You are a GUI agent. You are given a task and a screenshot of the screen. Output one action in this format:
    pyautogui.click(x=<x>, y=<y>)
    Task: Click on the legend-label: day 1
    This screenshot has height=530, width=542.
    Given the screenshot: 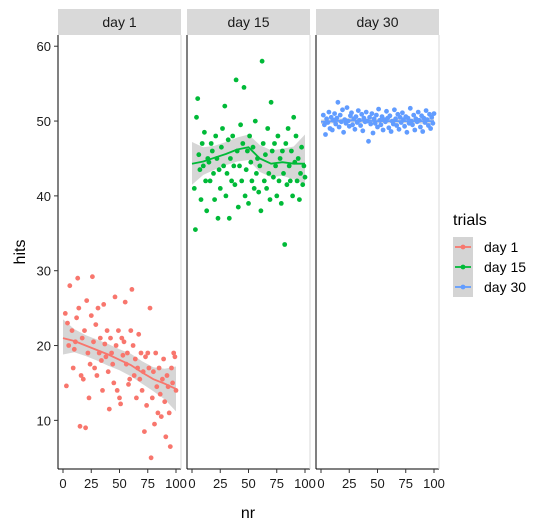 What is the action you would take?
    pyautogui.click(x=501, y=247)
    